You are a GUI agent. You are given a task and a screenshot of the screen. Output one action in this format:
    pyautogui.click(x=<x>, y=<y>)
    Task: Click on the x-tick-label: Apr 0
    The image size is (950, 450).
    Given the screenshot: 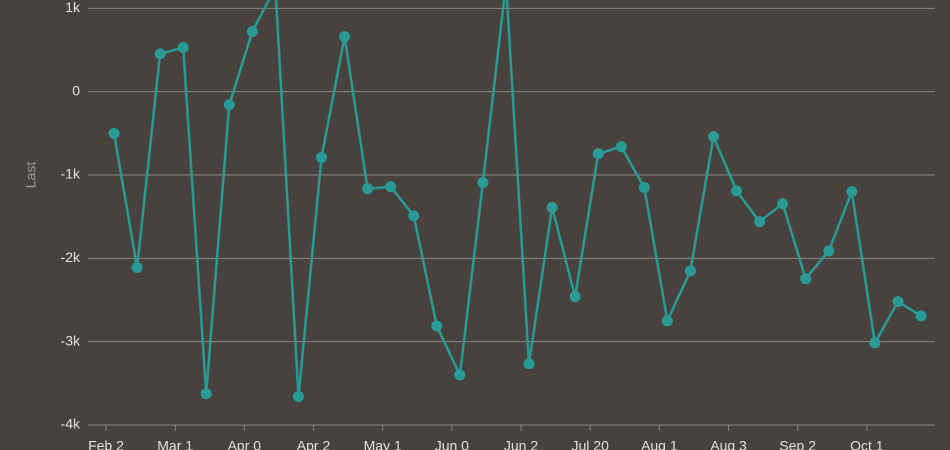 What is the action you would take?
    pyautogui.click(x=245, y=444)
    